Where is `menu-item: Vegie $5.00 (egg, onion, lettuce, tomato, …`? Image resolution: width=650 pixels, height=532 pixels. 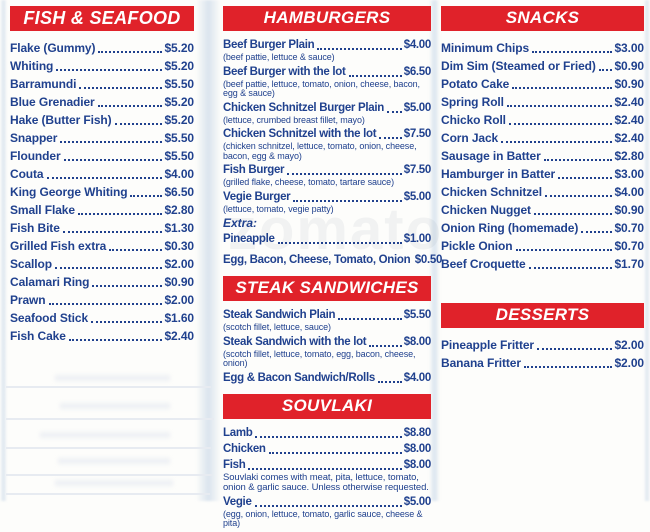
menu-item: Vegie $5.00 (egg, onion, lettuce, tomato, … is located at coordinates (327, 512).